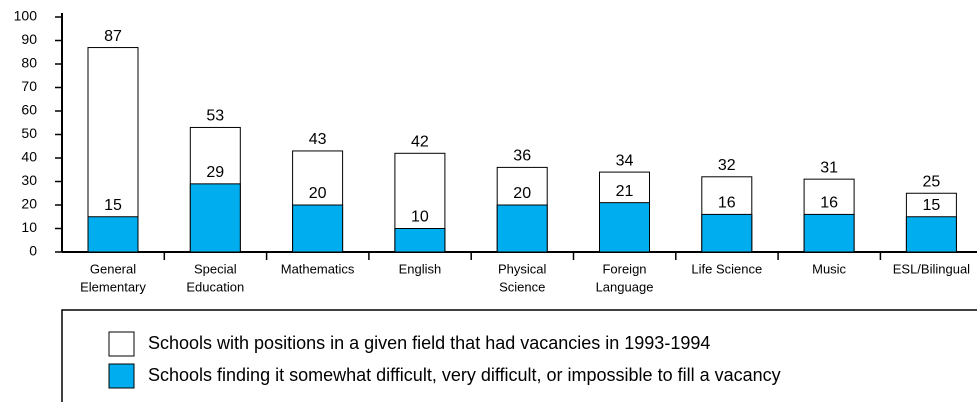  I want to click on y-tick-label: 50, so click(29, 133).